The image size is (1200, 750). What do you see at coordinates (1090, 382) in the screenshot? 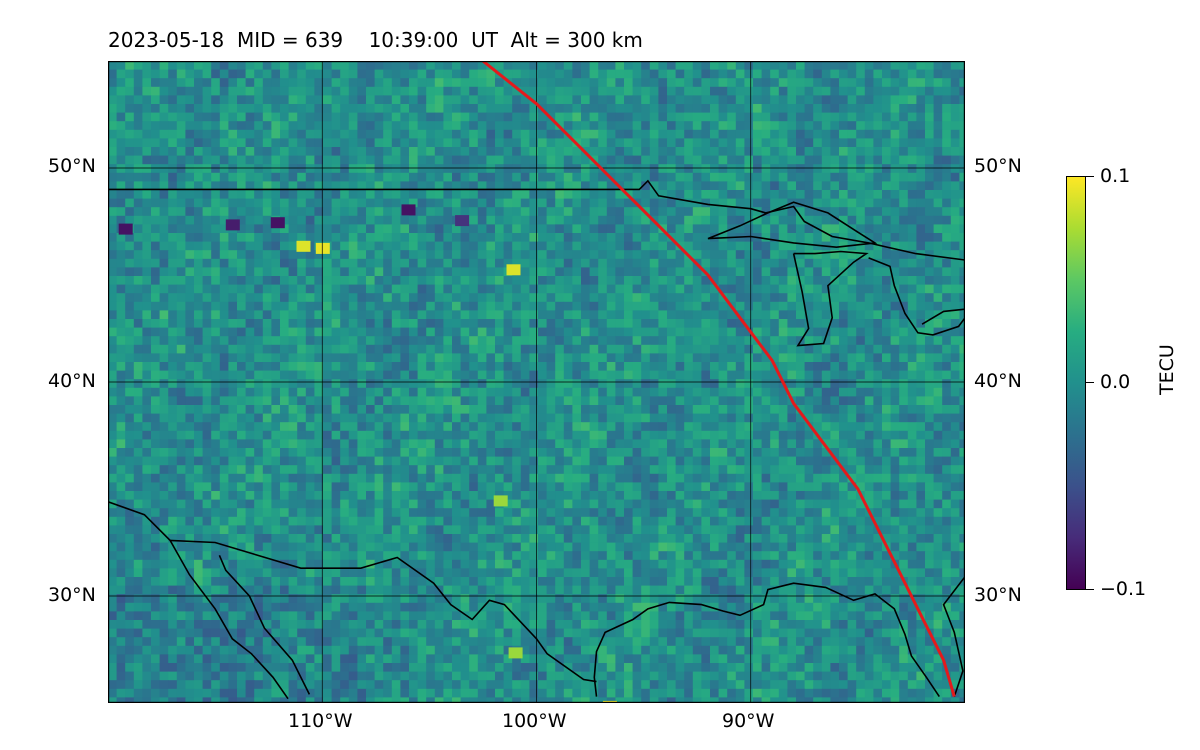
I see `colorbar-tick-mid` at bounding box center [1090, 382].